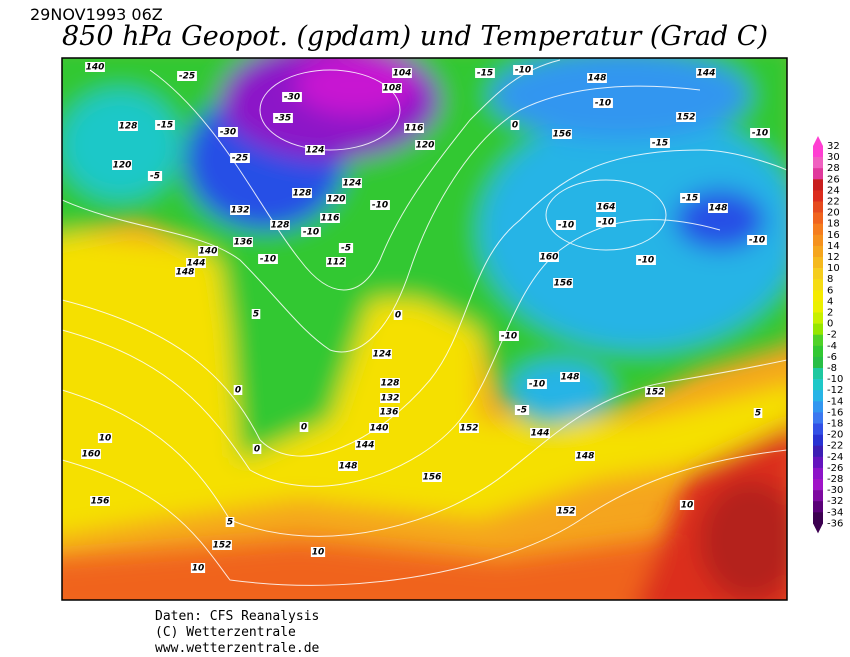 This screenshot has width=850, height=657. I want to click on colorbar-label: -26, so click(835, 468).